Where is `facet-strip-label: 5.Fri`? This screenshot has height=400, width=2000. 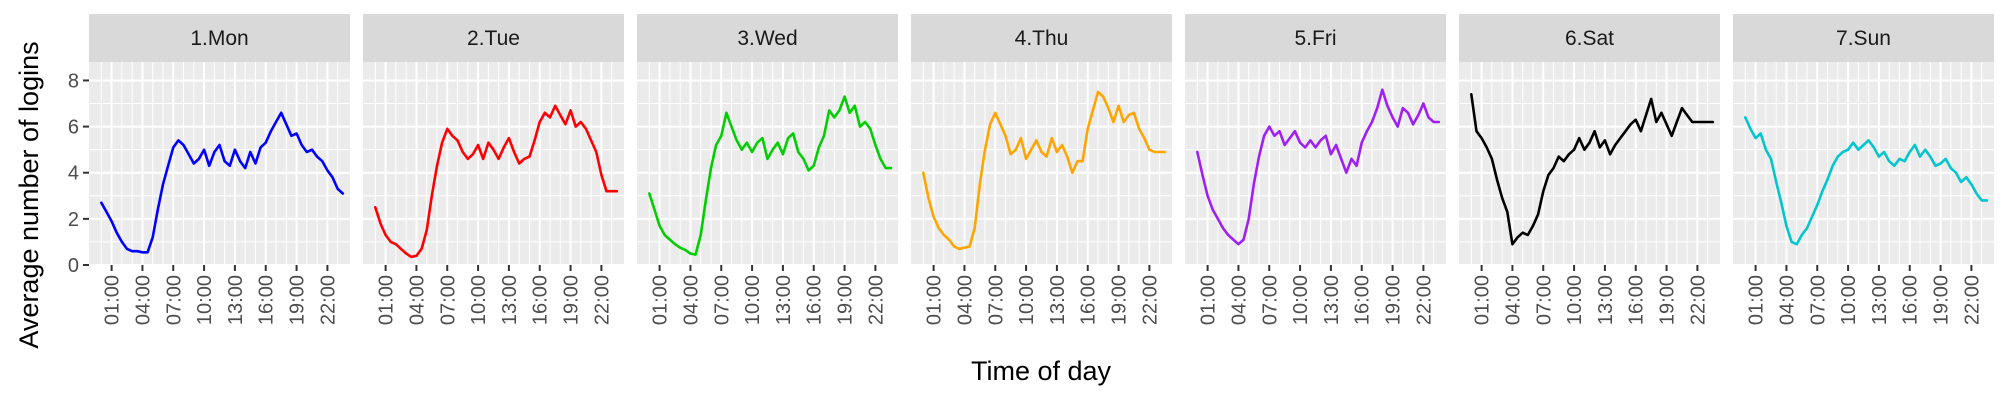
facet-strip-label: 5.Fri is located at coordinates (1316, 38).